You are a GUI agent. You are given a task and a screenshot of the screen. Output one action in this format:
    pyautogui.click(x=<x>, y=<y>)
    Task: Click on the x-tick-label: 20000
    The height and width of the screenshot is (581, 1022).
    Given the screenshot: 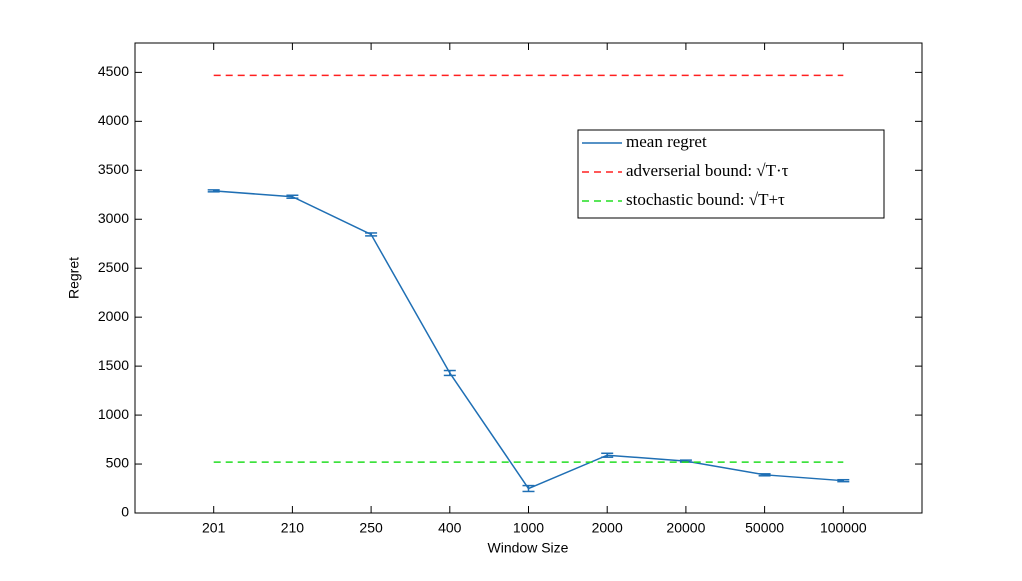 What is the action you would take?
    pyautogui.click(x=685, y=528)
    